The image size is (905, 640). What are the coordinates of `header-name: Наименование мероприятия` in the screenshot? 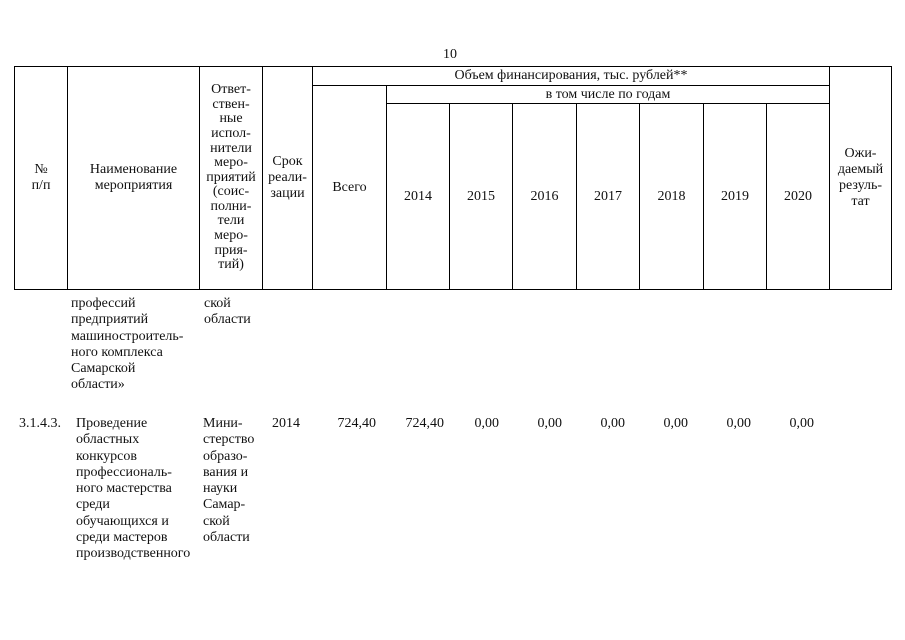 It's located at (133, 178).